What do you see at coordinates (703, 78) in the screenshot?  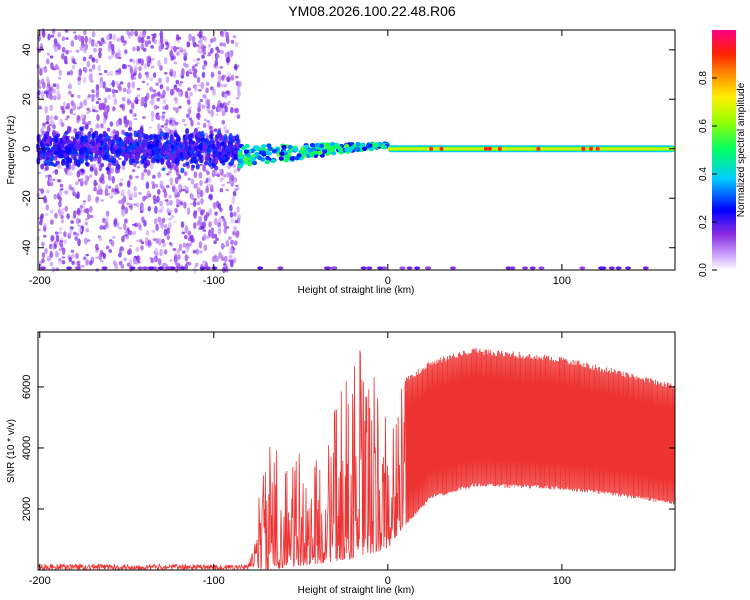 I see `colorbar-tick-label: 0.8` at bounding box center [703, 78].